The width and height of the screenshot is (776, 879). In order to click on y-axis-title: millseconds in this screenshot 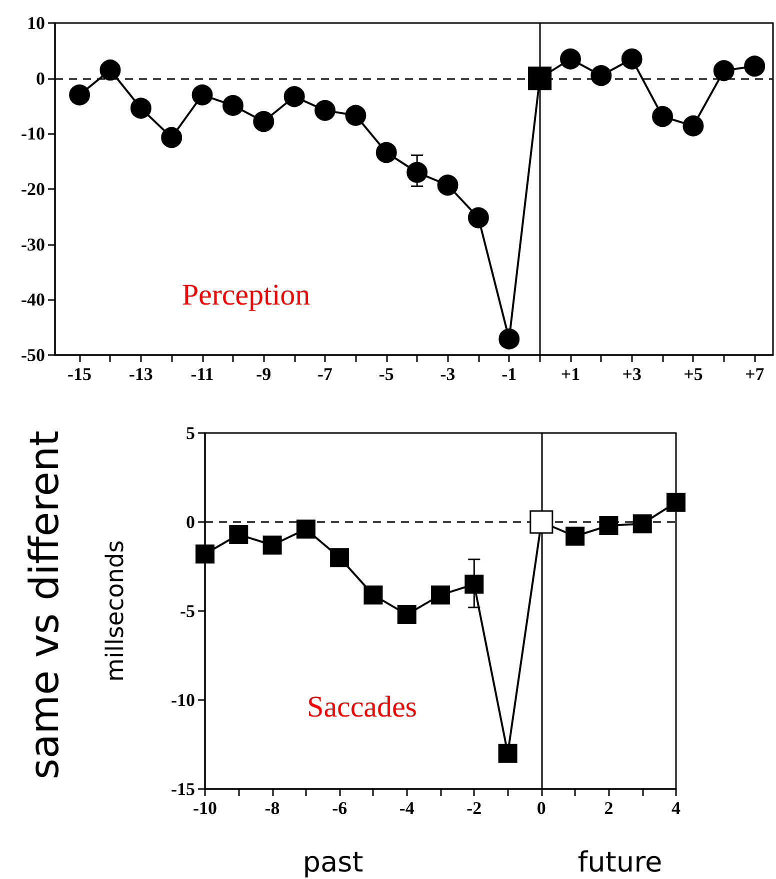, I will do `click(115, 611)`.